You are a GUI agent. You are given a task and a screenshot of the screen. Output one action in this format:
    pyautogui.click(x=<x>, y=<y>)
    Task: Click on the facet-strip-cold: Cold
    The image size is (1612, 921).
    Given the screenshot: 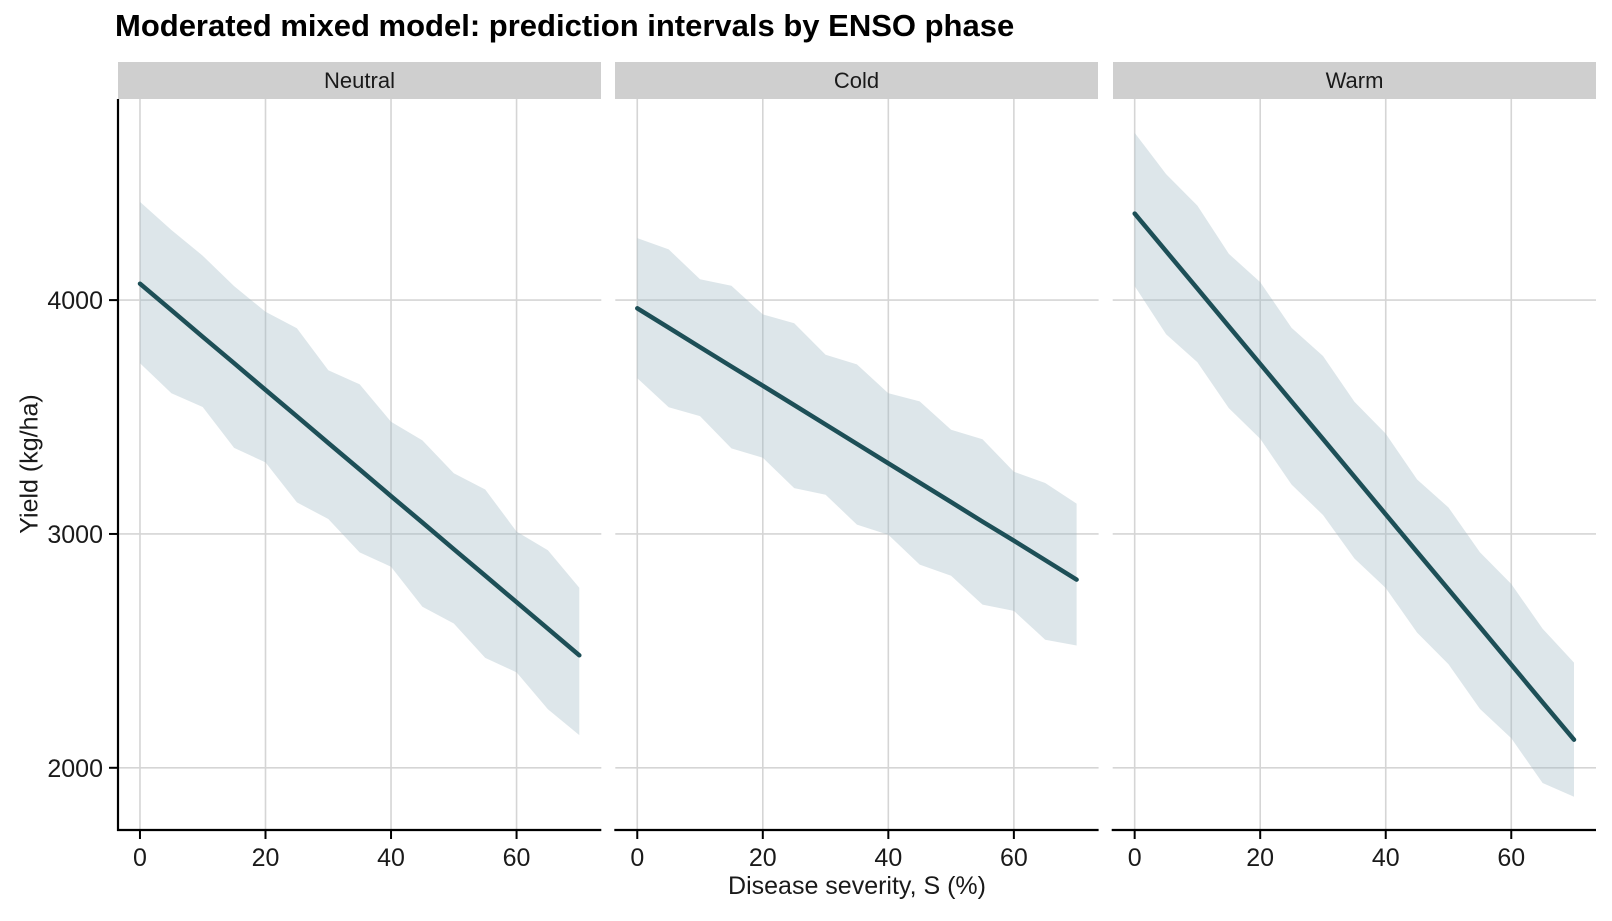 What is the action you would take?
    pyautogui.click(x=856, y=80)
    